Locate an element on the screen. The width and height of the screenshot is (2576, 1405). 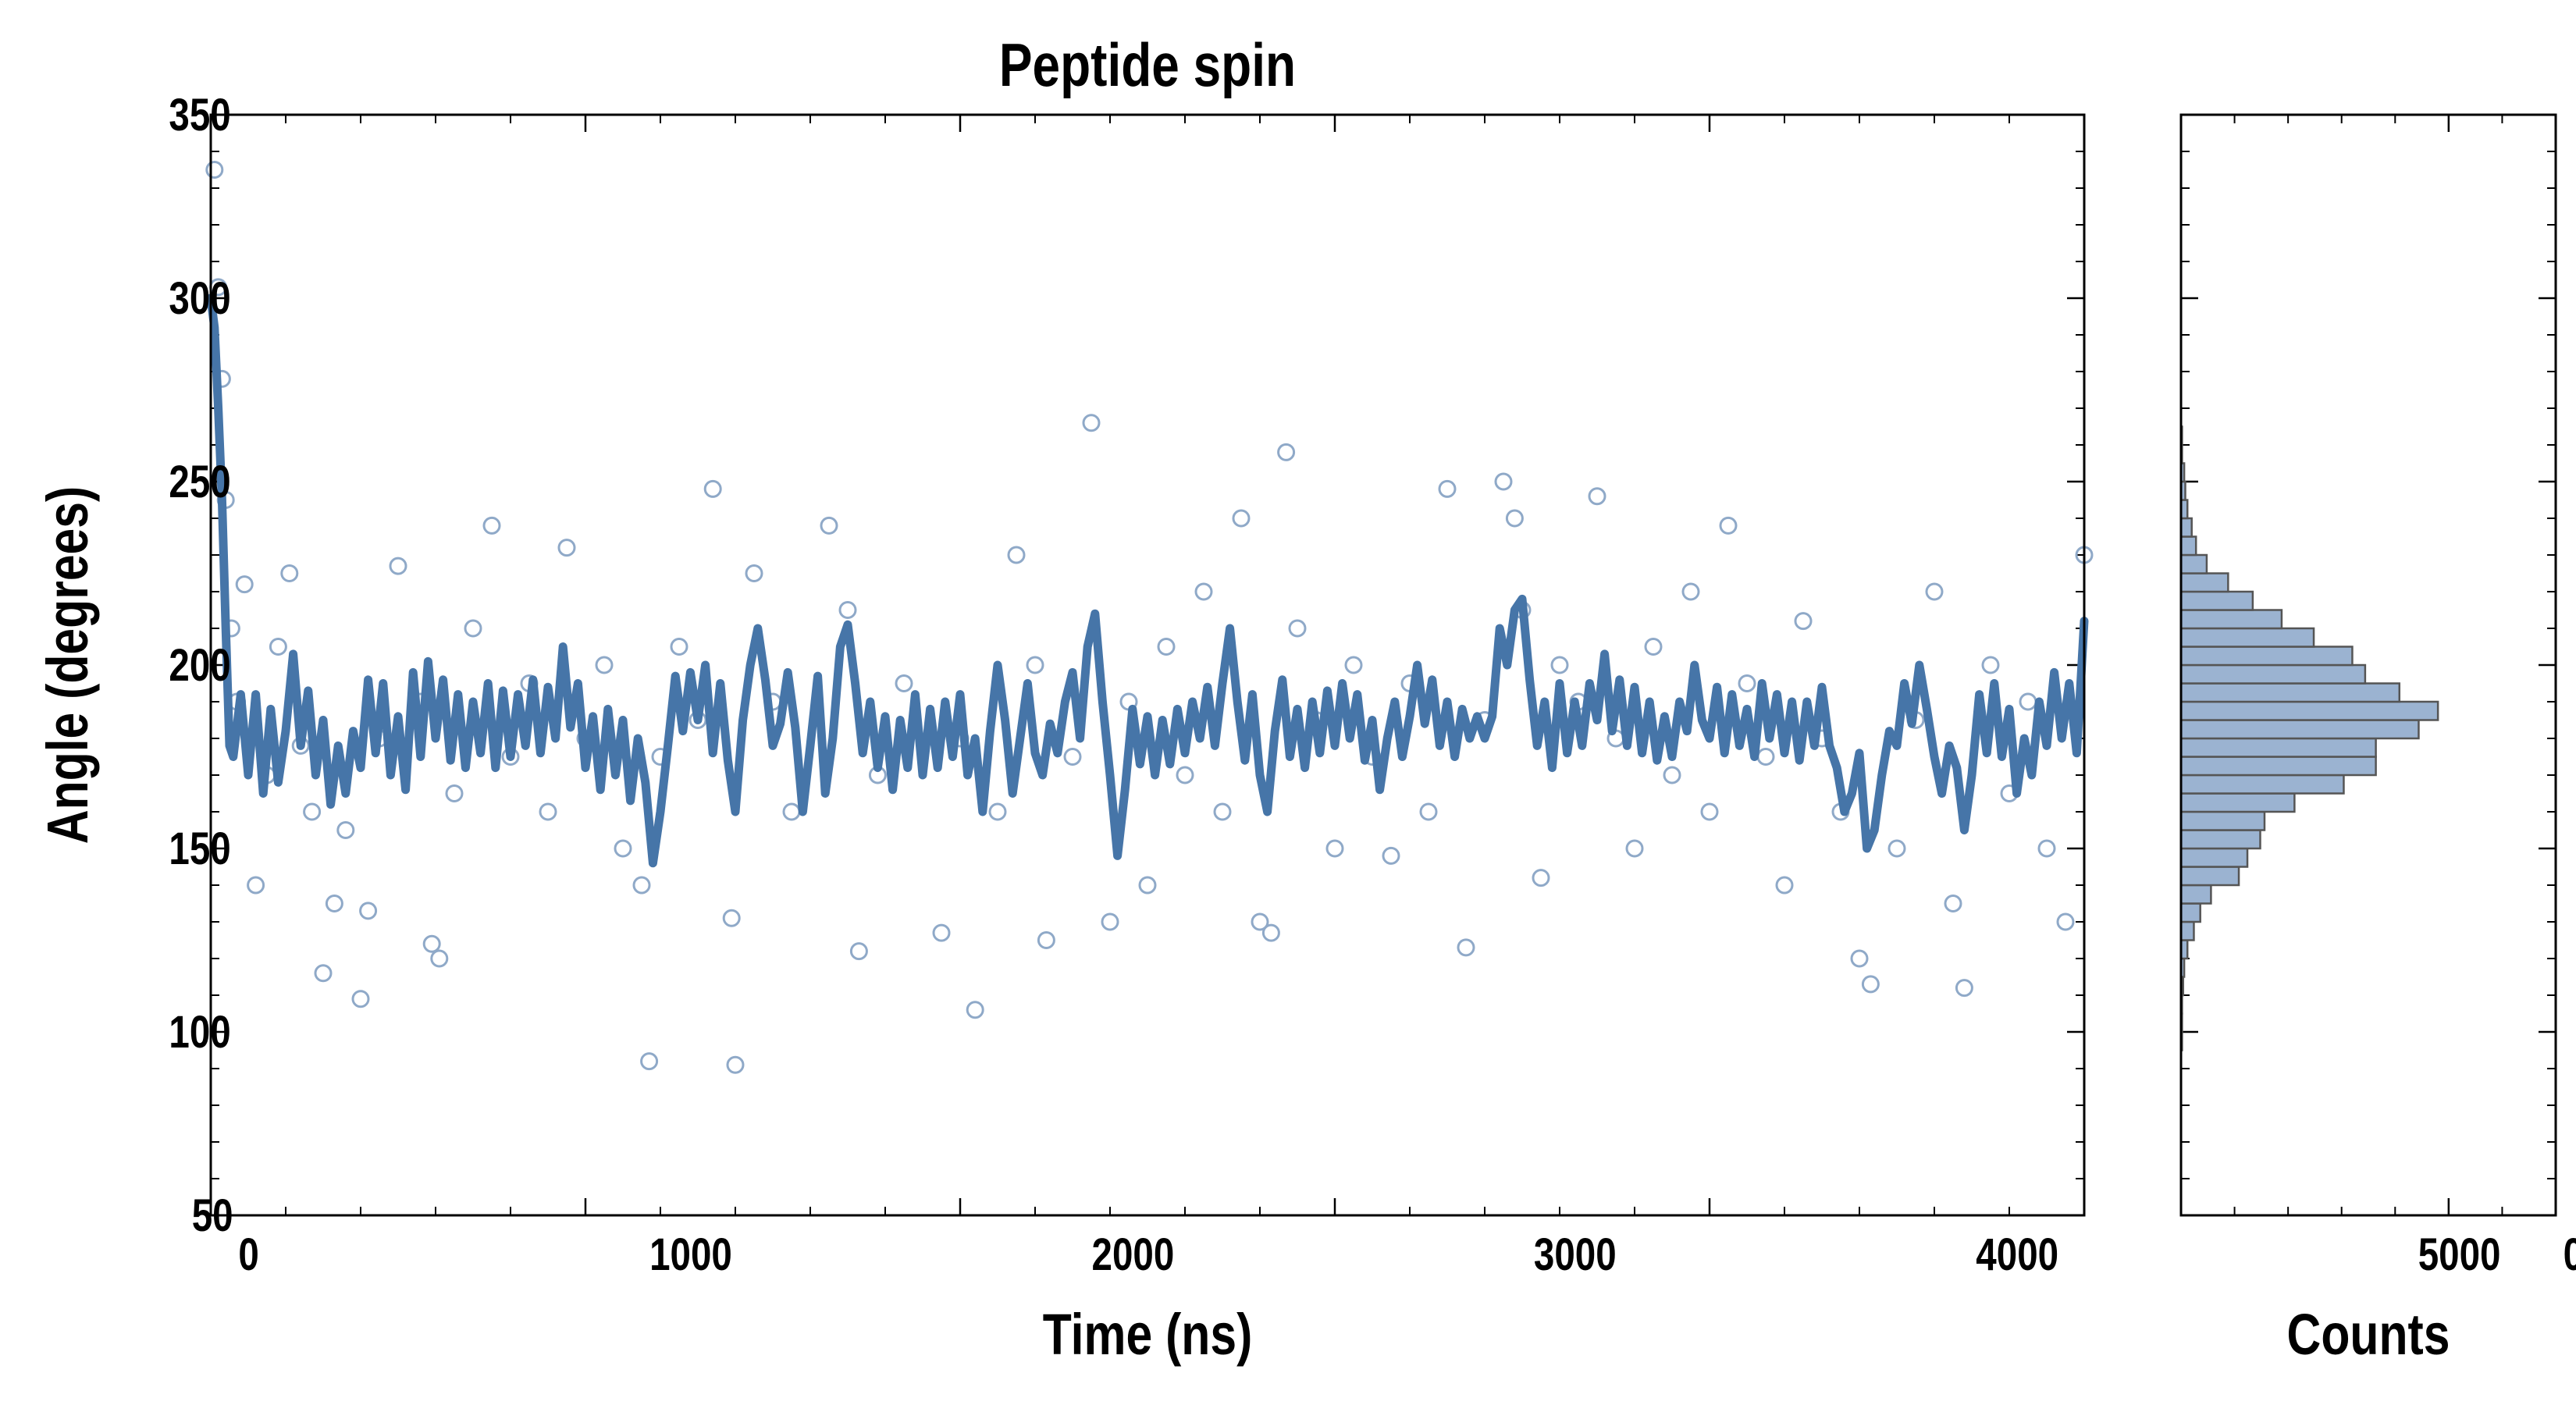
x-tick-label: 0 is located at coordinates (248, 1255).